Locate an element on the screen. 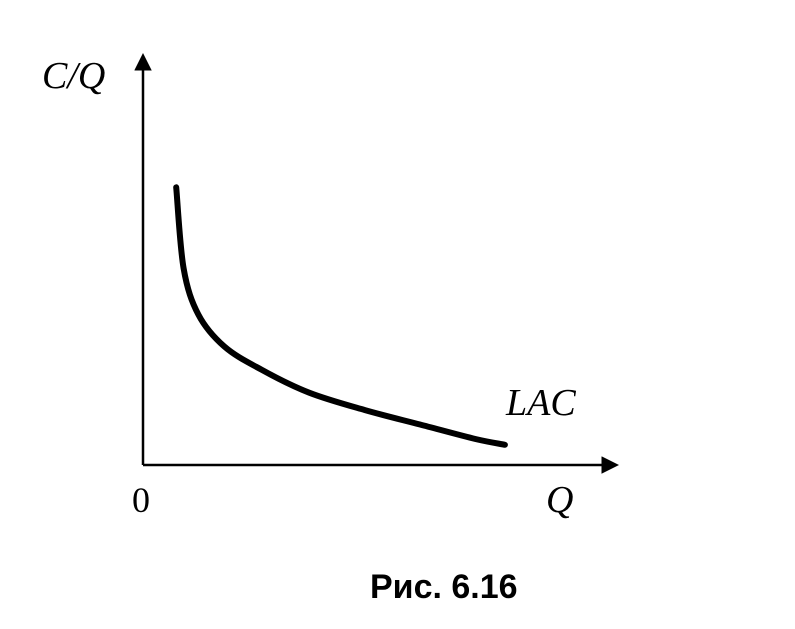 The image size is (795, 629). x-axis-label: Q is located at coordinates (559, 500).